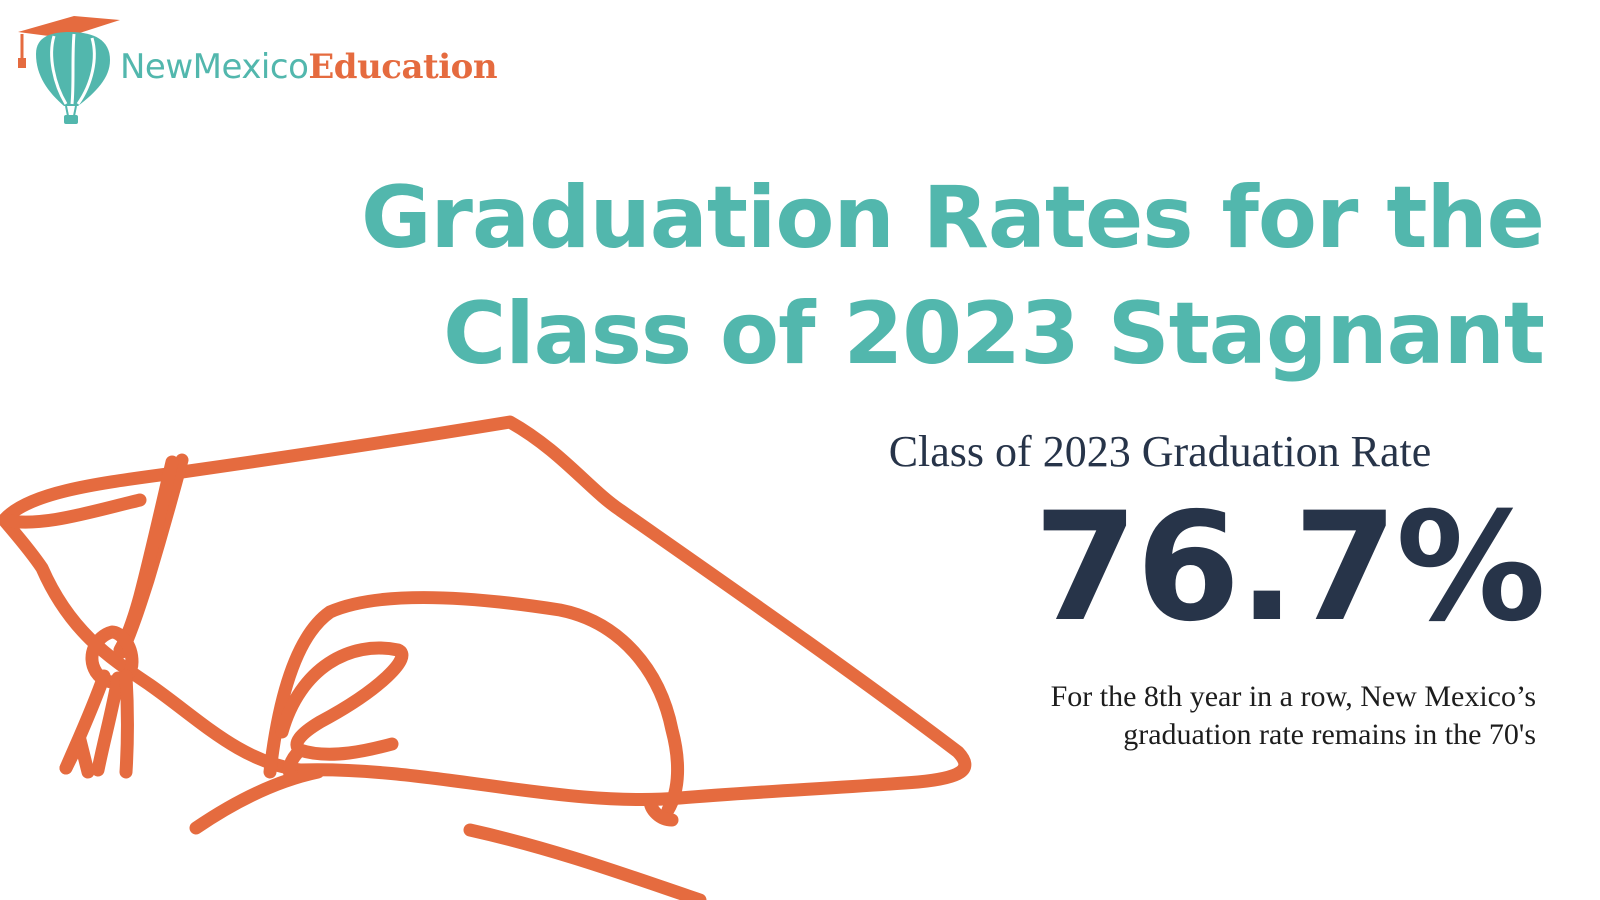  I want to click on graduation-rate-value: 76.7%, so click(1289, 568).